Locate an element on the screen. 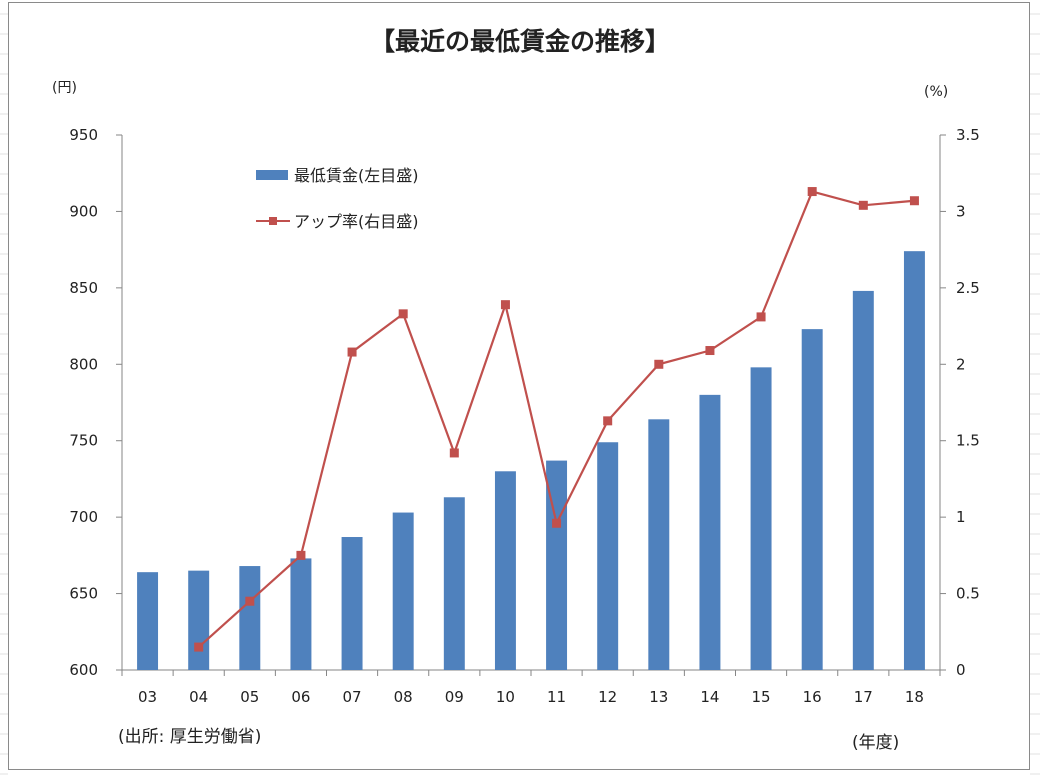  x-tick-label: 06 is located at coordinates (300, 697).